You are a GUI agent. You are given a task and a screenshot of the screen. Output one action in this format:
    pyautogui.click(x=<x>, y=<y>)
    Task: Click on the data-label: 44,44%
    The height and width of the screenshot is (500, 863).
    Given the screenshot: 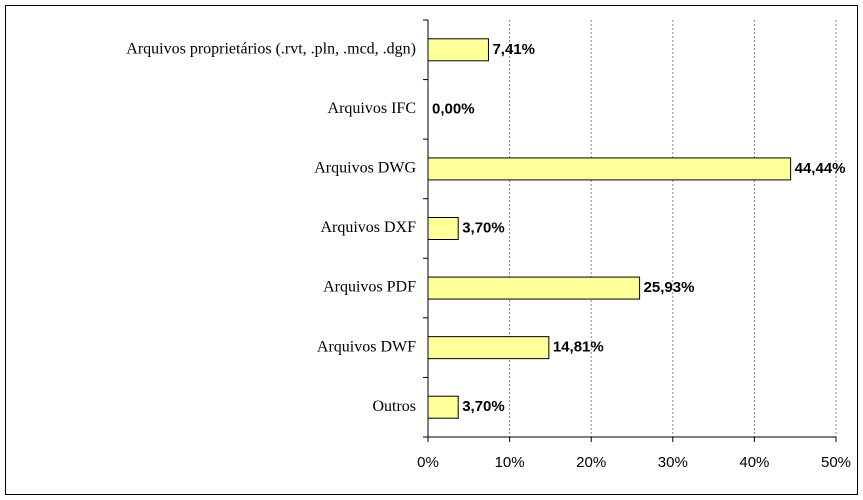 What is the action you would take?
    pyautogui.click(x=820, y=168)
    